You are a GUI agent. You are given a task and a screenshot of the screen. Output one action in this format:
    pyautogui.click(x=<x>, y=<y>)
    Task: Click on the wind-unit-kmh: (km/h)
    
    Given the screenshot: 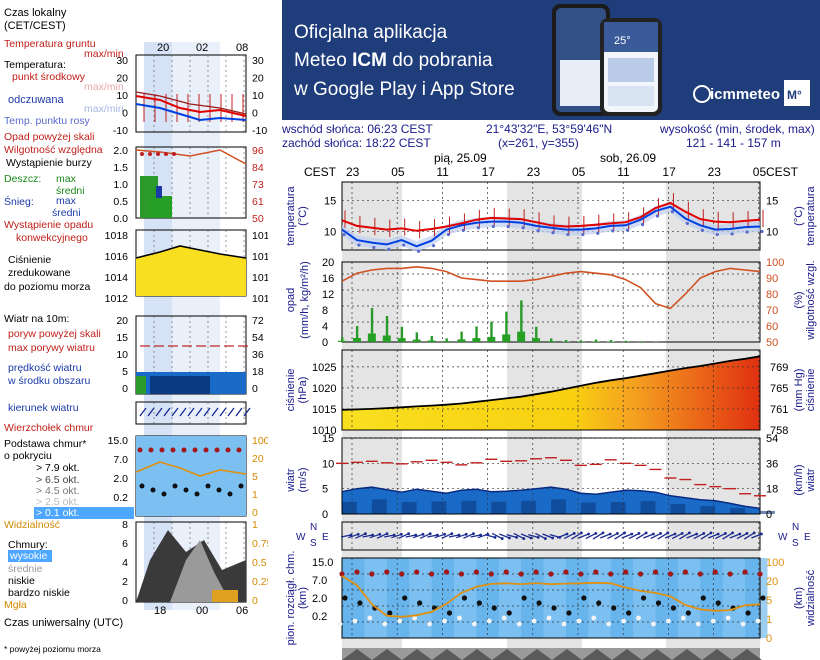 What is the action you would take?
    pyautogui.click(x=799, y=479)
    